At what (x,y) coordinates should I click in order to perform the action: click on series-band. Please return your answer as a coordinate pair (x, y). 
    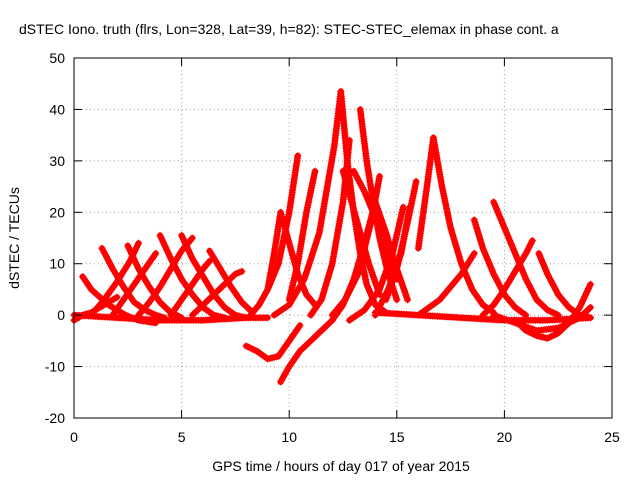
    Looking at the image, I should click on (446, 284).